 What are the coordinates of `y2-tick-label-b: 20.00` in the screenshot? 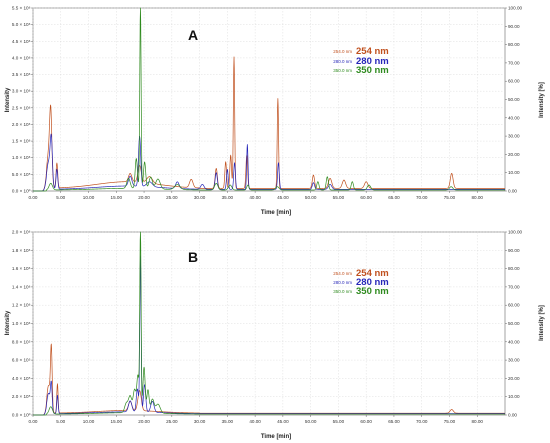 It's located at (514, 378).